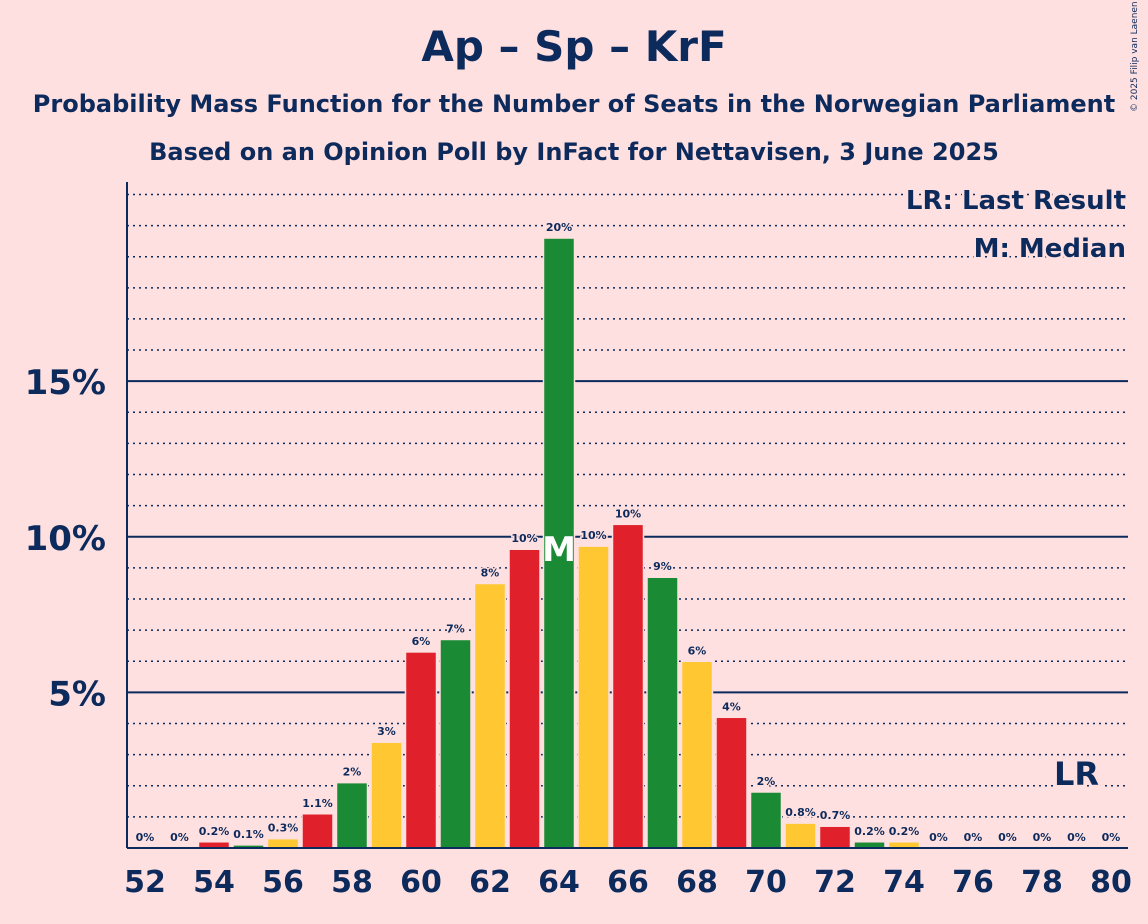 This screenshot has height=924, width=1148. What do you see at coordinates (559, 227) in the screenshot?
I see `data-label: 20%` at bounding box center [559, 227].